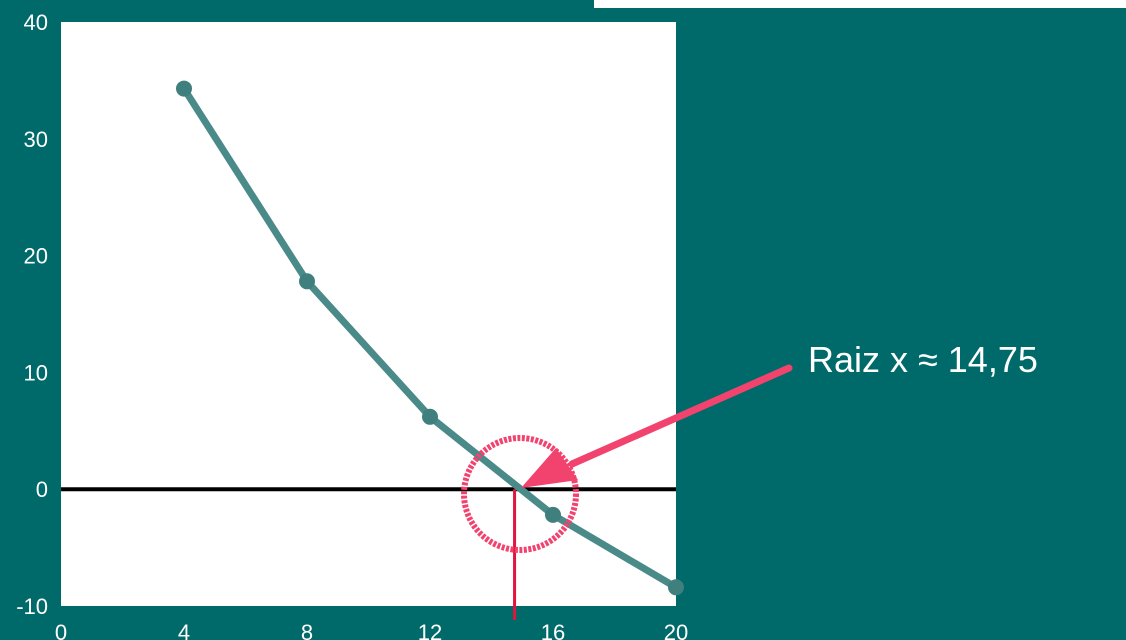 The height and width of the screenshot is (640, 1126). What do you see at coordinates (680, 416) in the screenshot?
I see `arrow-shaft` at bounding box center [680, 416].